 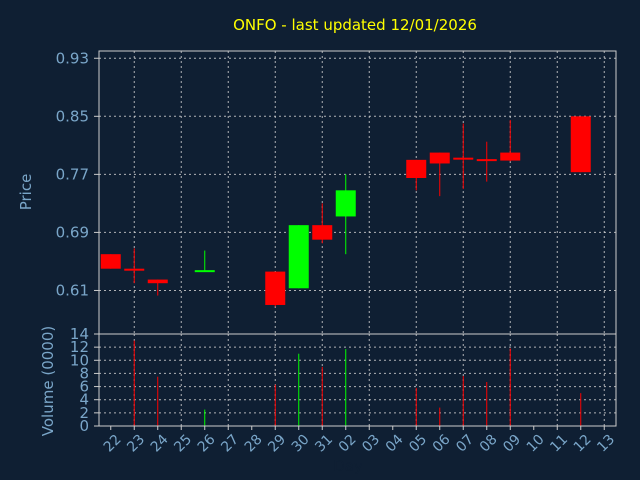 I want to click on x-axis-title: Day, so click(x=348, y=466).